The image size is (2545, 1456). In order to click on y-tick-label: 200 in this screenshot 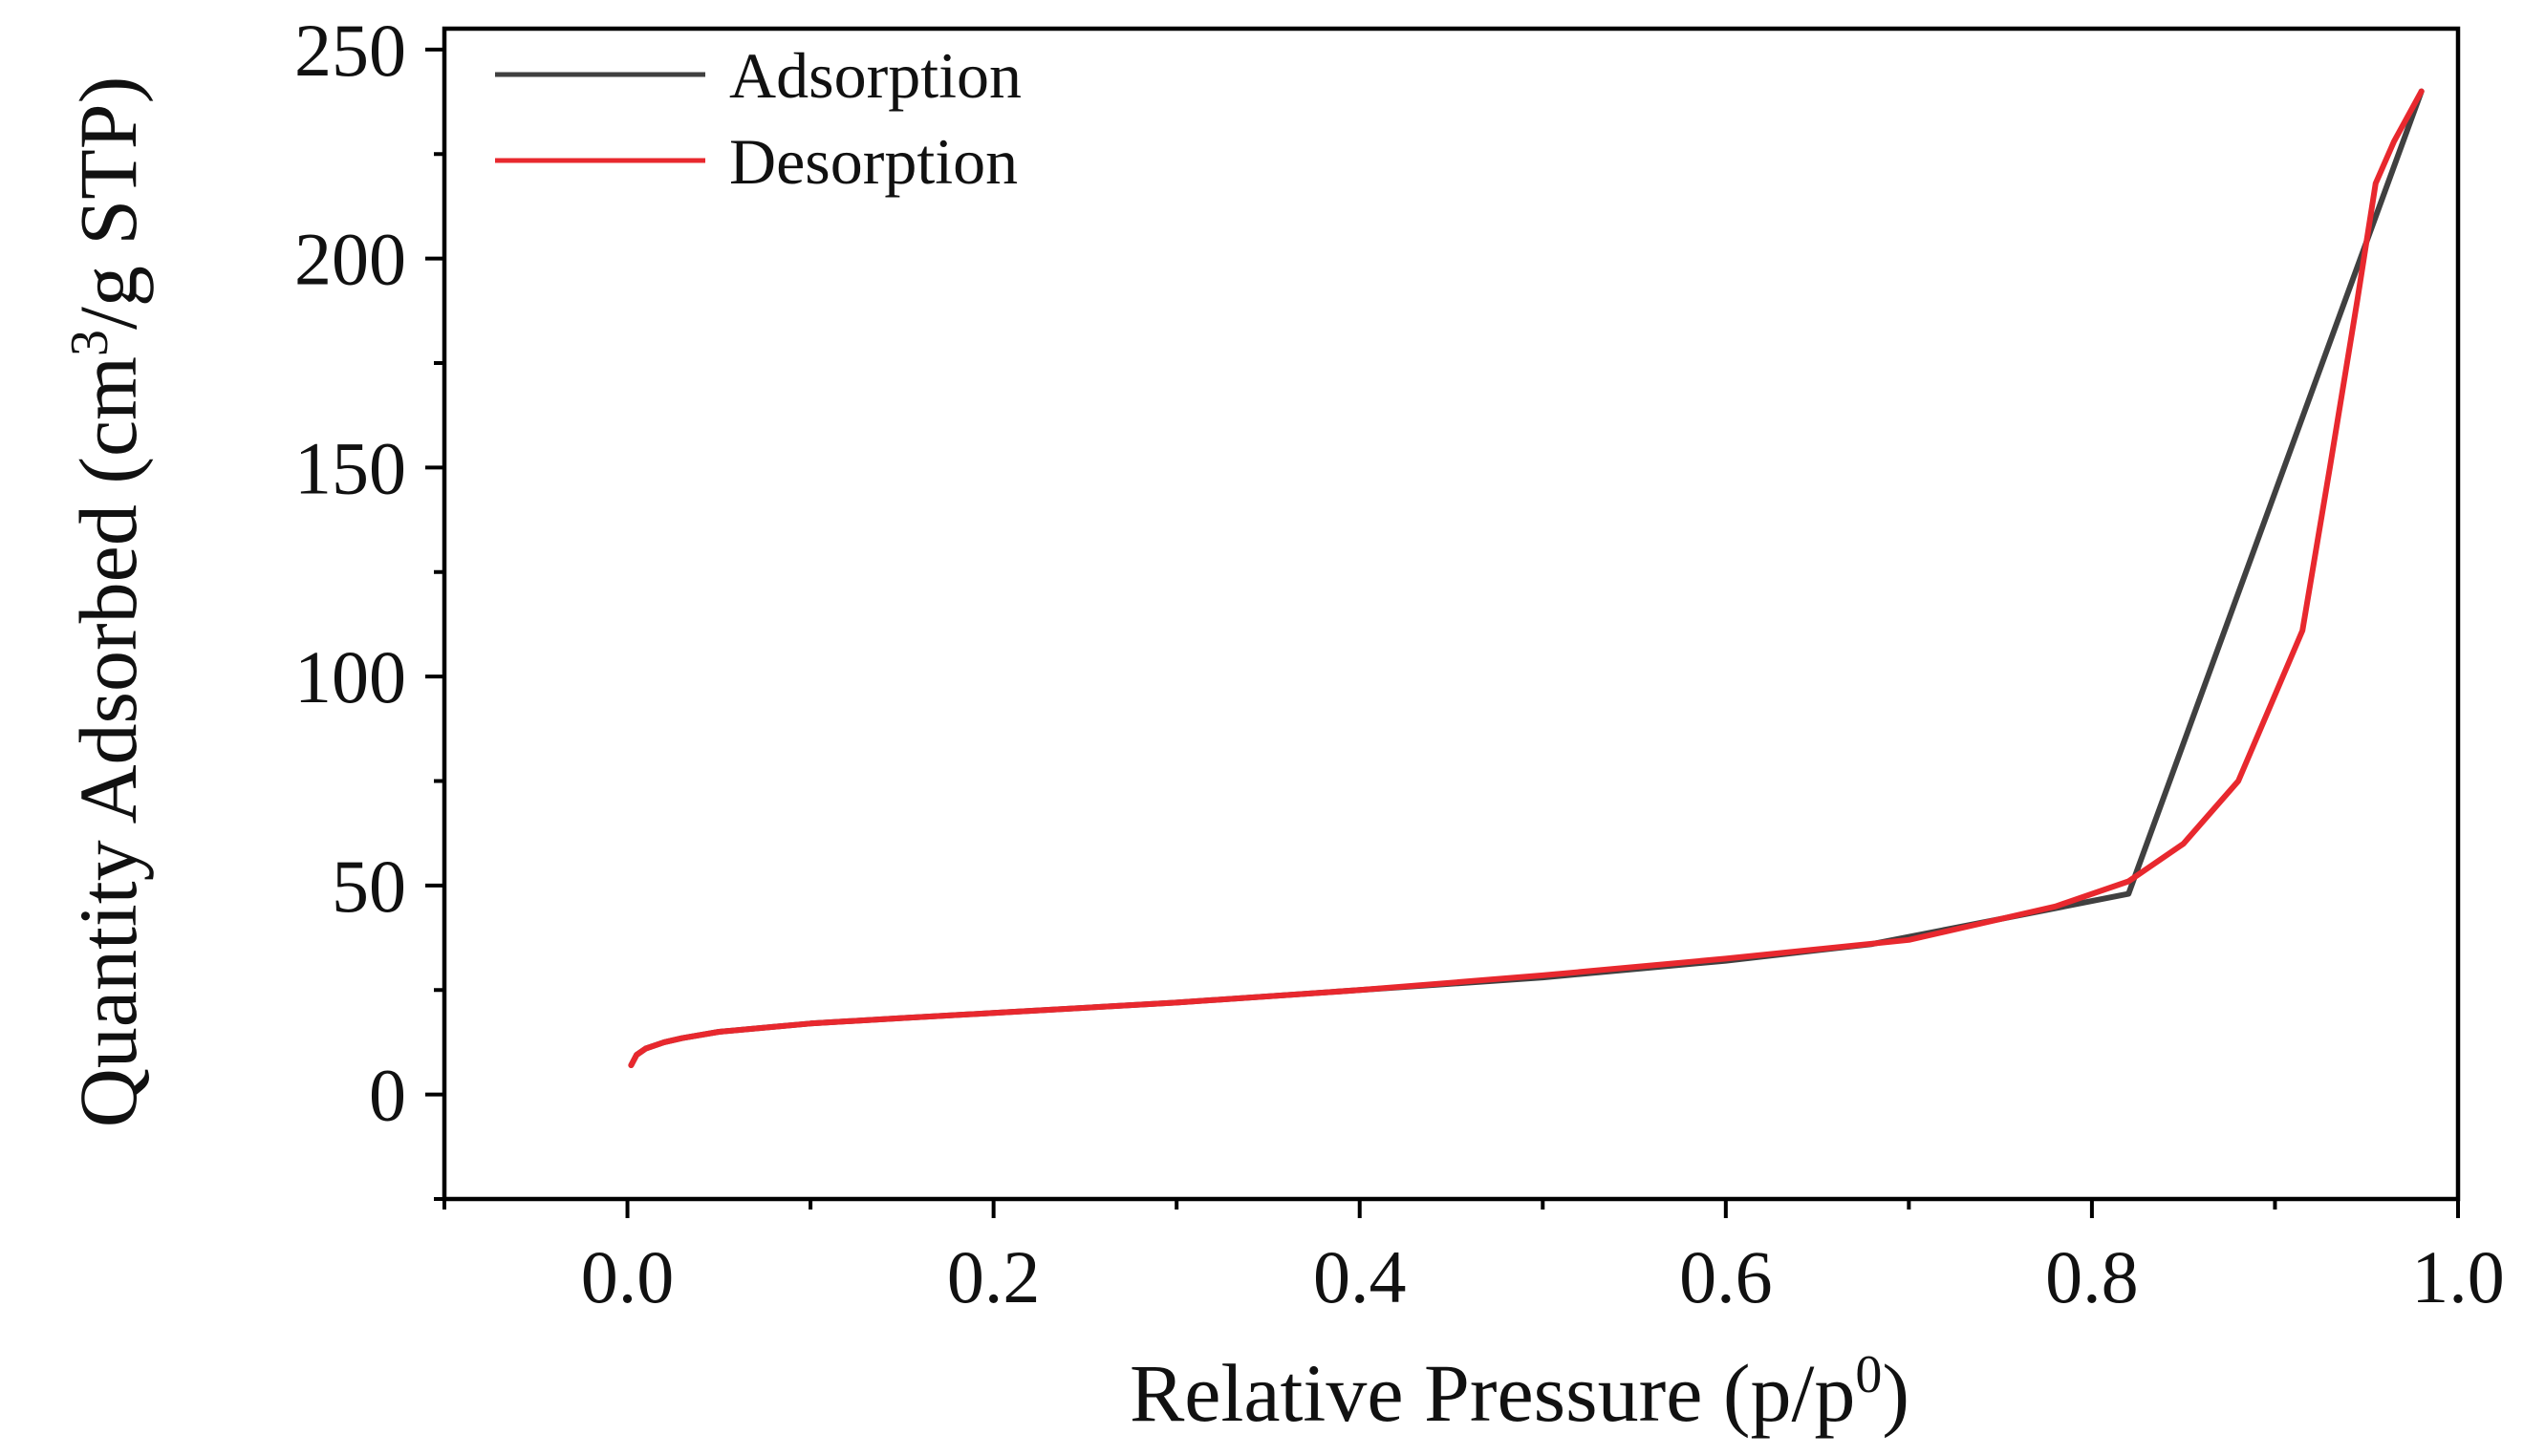, I will do `click(350, 260)`.